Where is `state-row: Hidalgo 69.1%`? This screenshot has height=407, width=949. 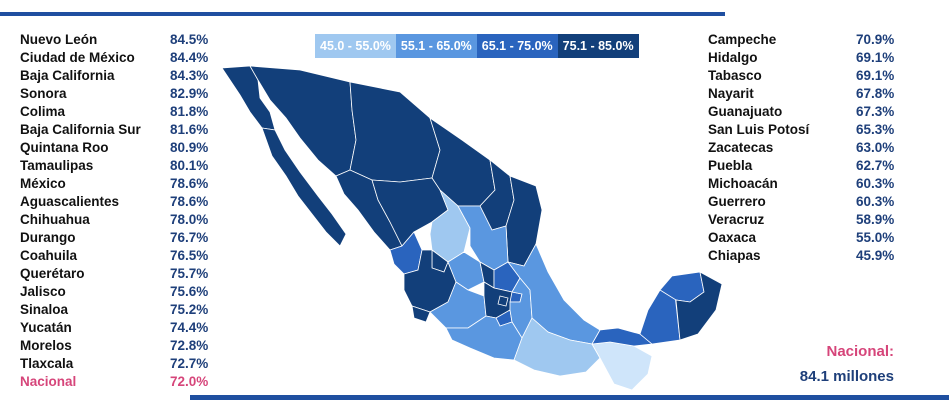 state-row: Hidalgo 69.1% is located at coordinates (805, 57).